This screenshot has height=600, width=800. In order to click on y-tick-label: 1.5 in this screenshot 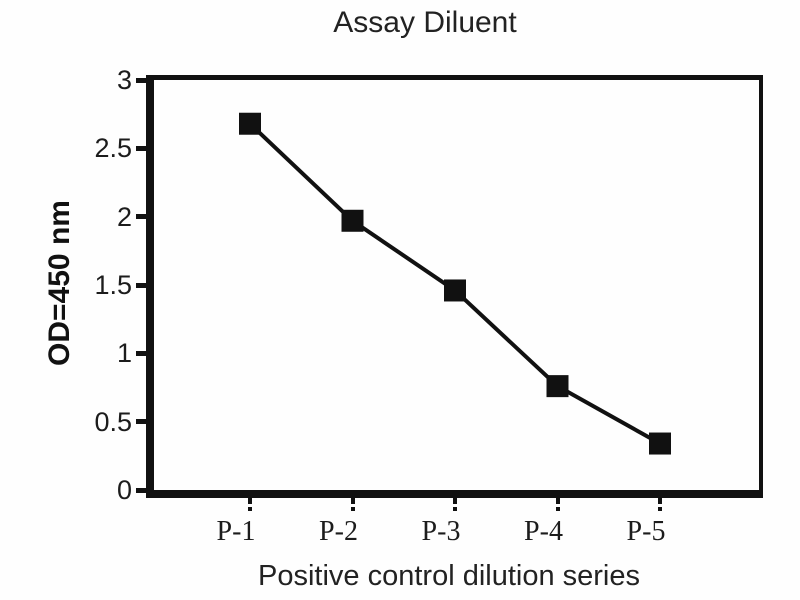, I will do `click(113, 285)`.